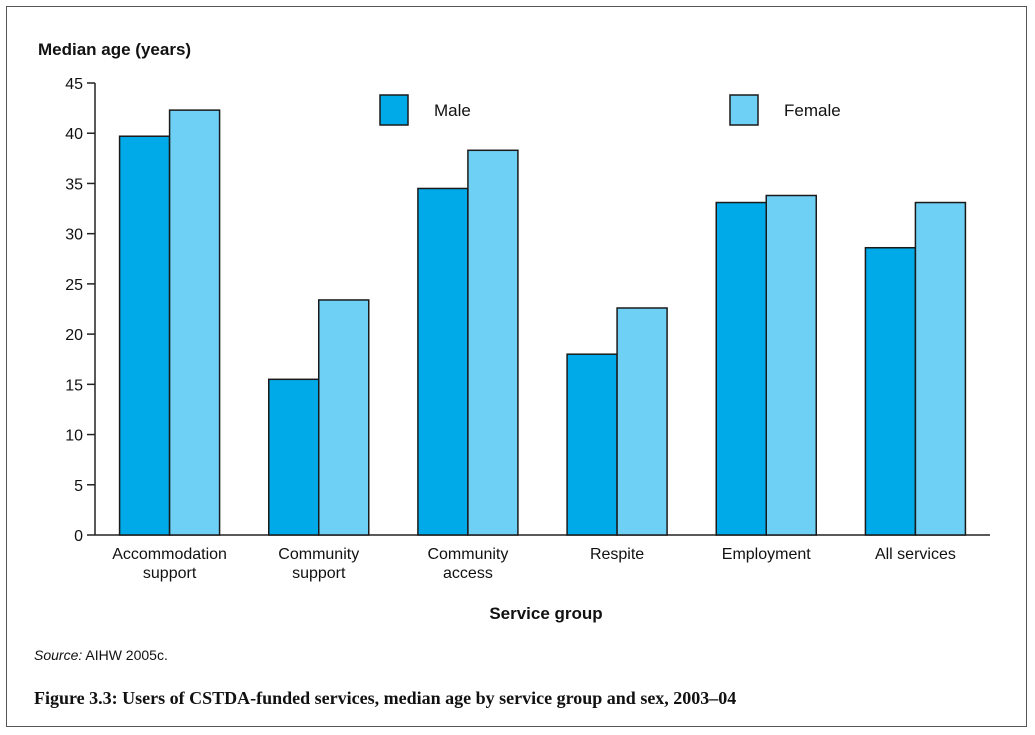  I want to click on y-tick-label: 20, so click(74, 335).